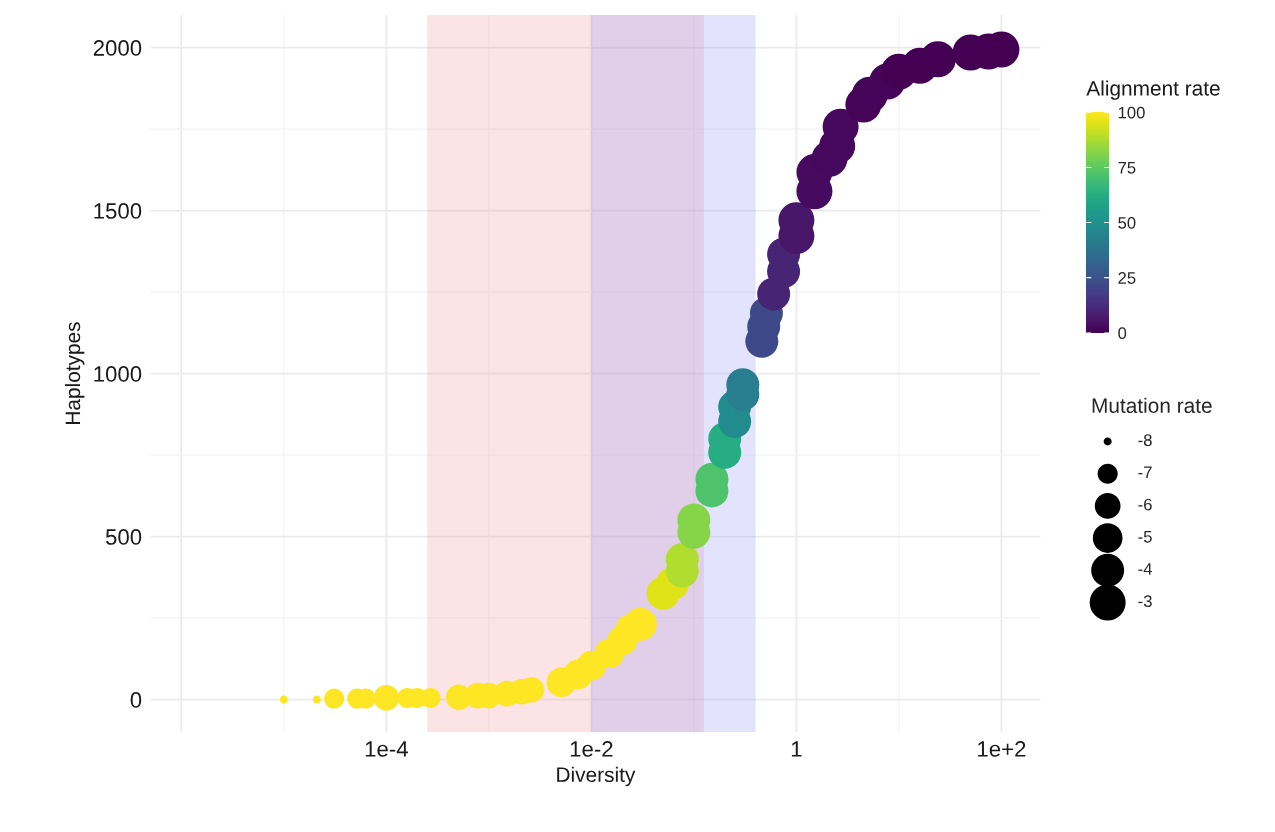  What do you see at coordinates (1145, 504) in the screenshot?
I see `legend-label: -6` at bounding box center [1145, 504].